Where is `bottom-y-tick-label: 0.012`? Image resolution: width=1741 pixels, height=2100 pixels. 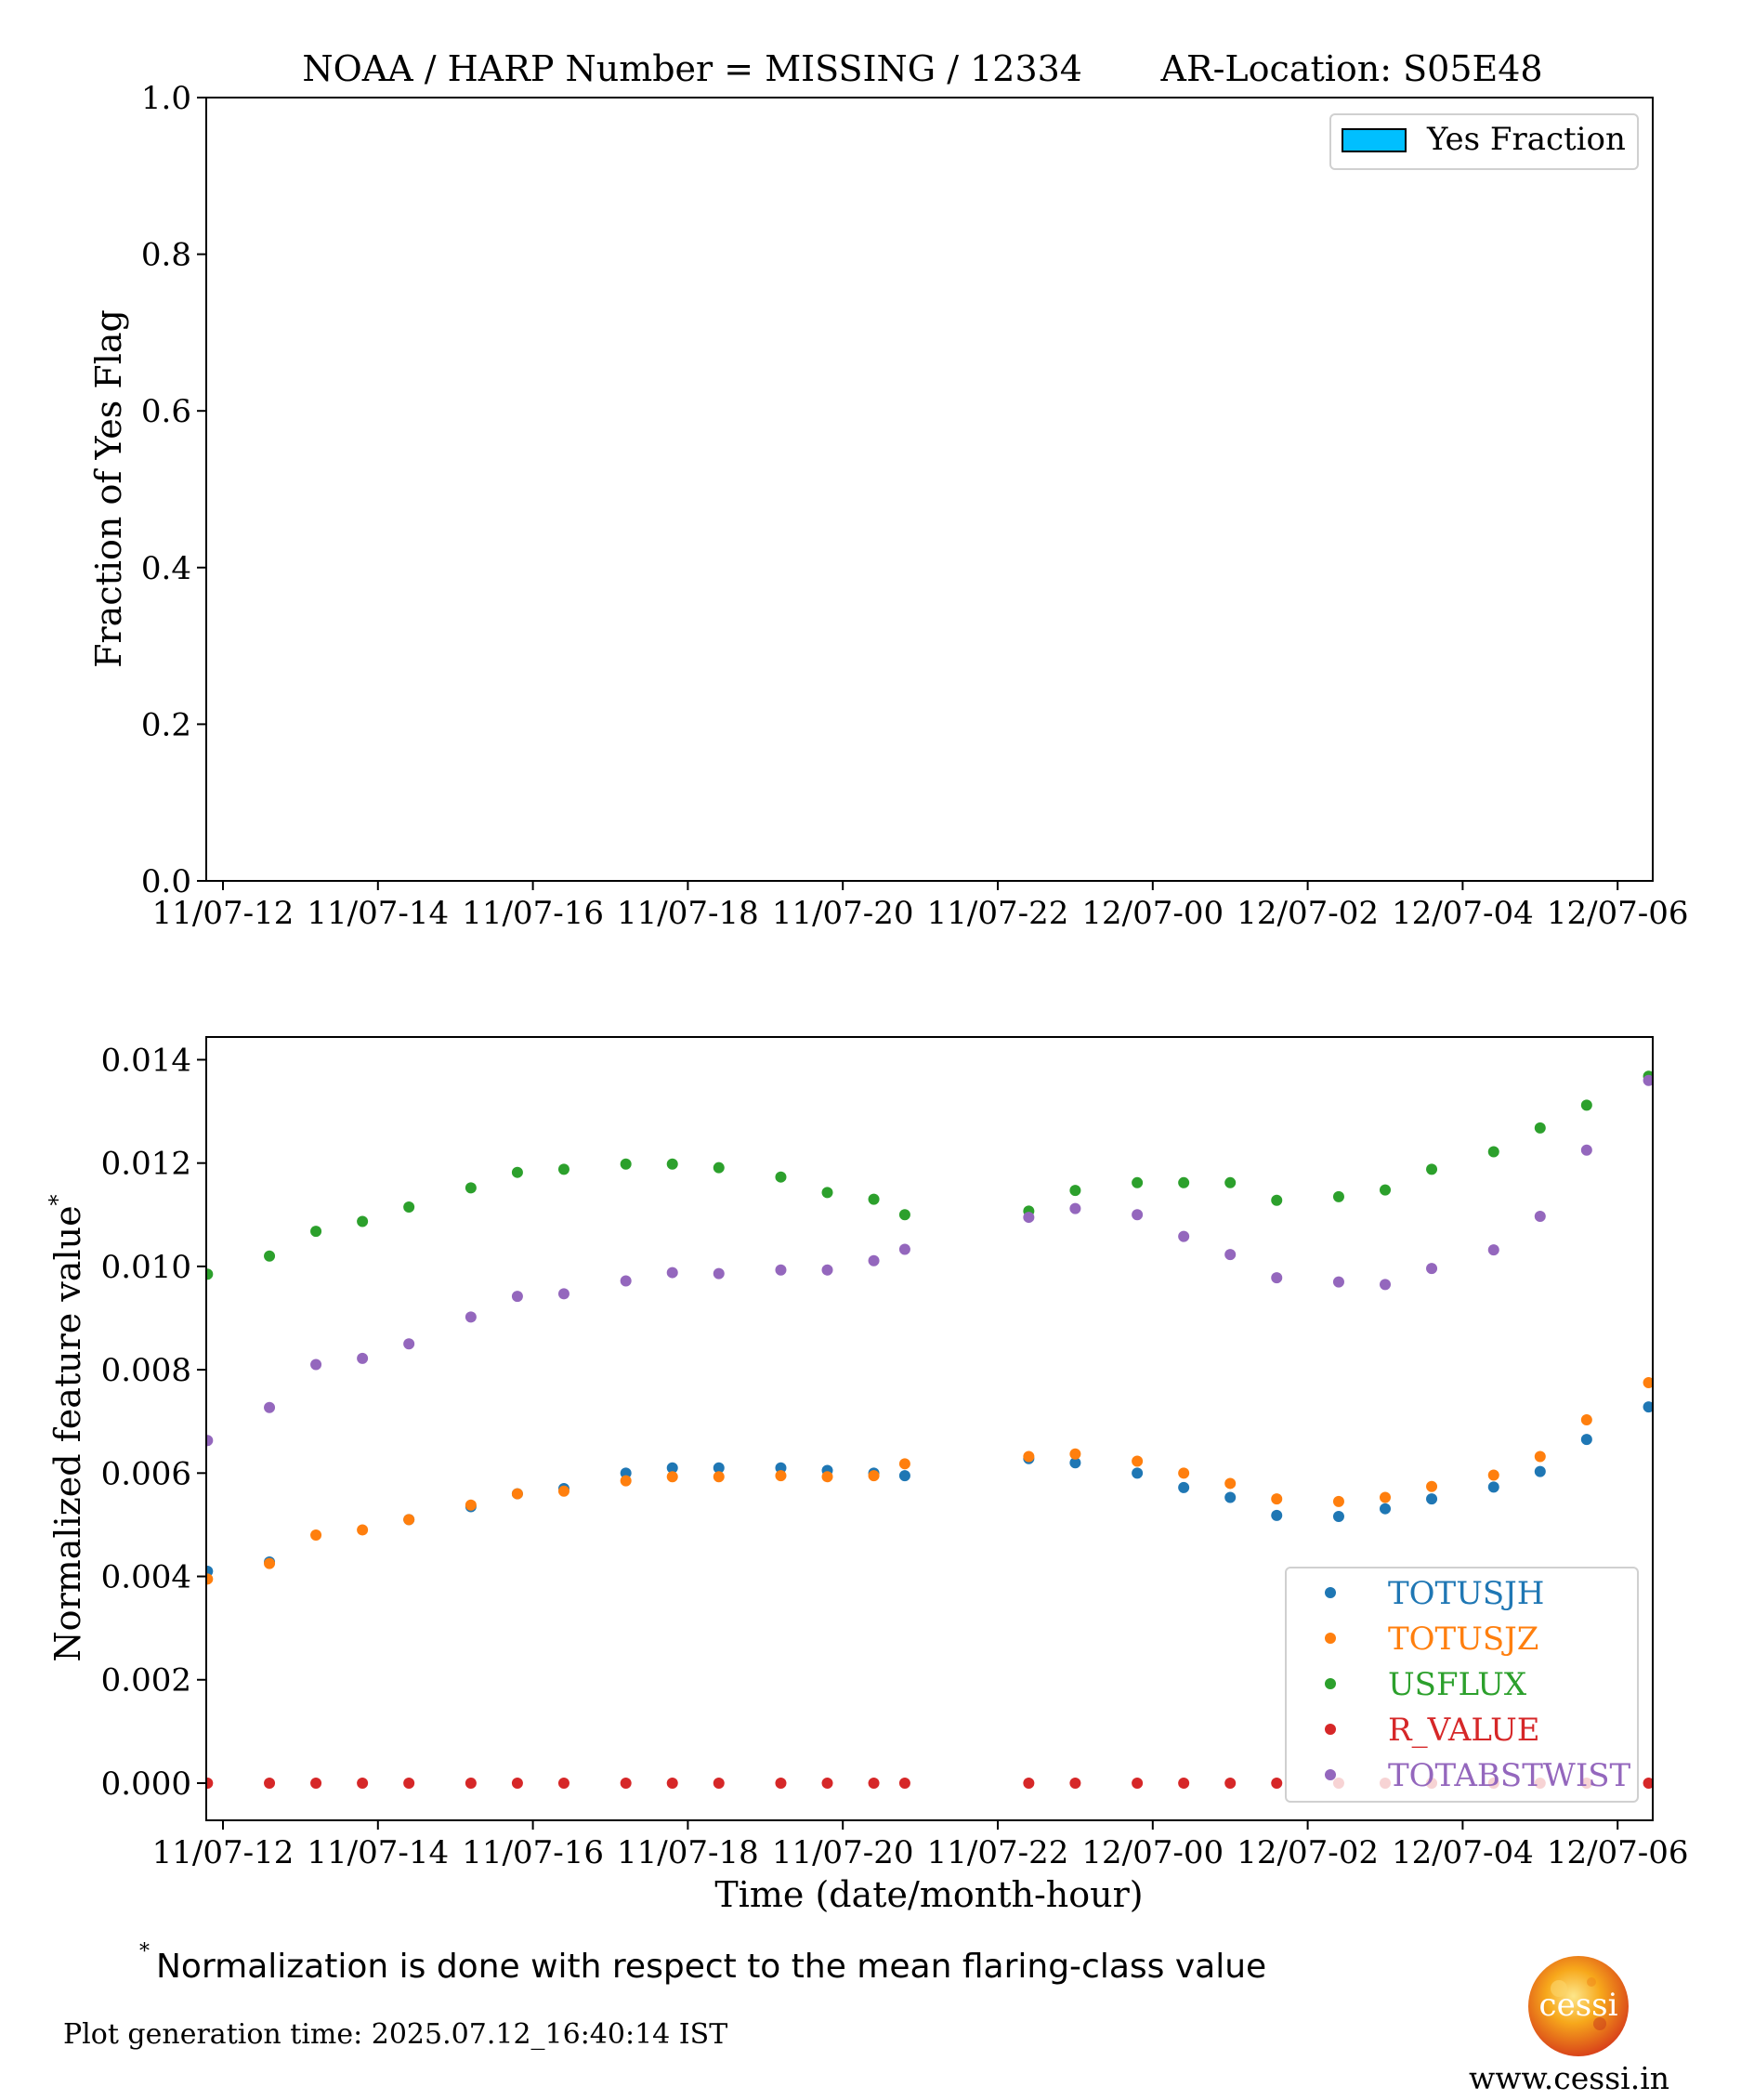 bottom-y-tick-label: 0.012 is located at coordinates (146, 1164).